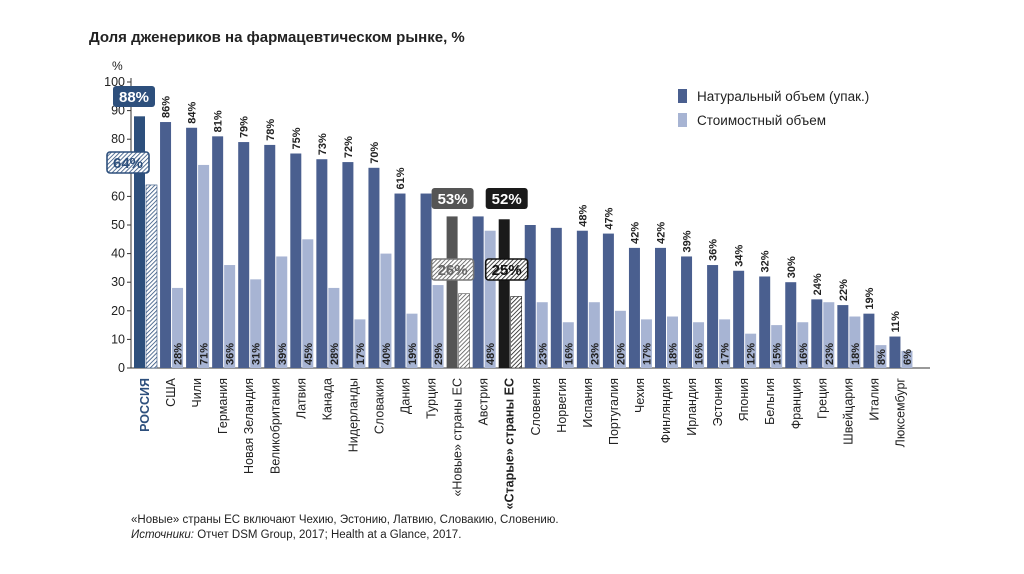  I want to click on volume-label: 73%, so click(323, 144).